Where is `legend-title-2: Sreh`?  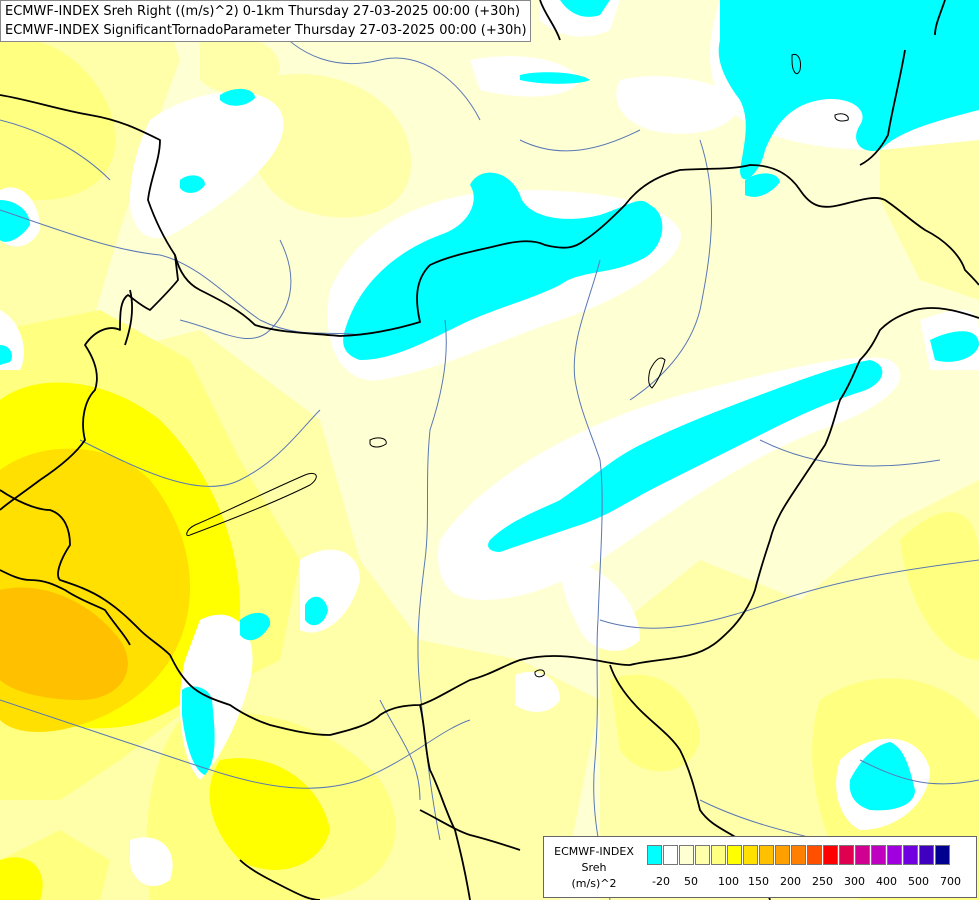
legend-title-2: Sreh is located at coordinates (594, 867).